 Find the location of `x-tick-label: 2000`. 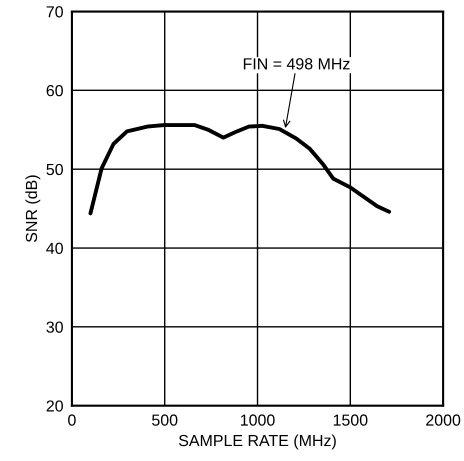

x-tick-label: 2000 is located at coordinates (443, 420).